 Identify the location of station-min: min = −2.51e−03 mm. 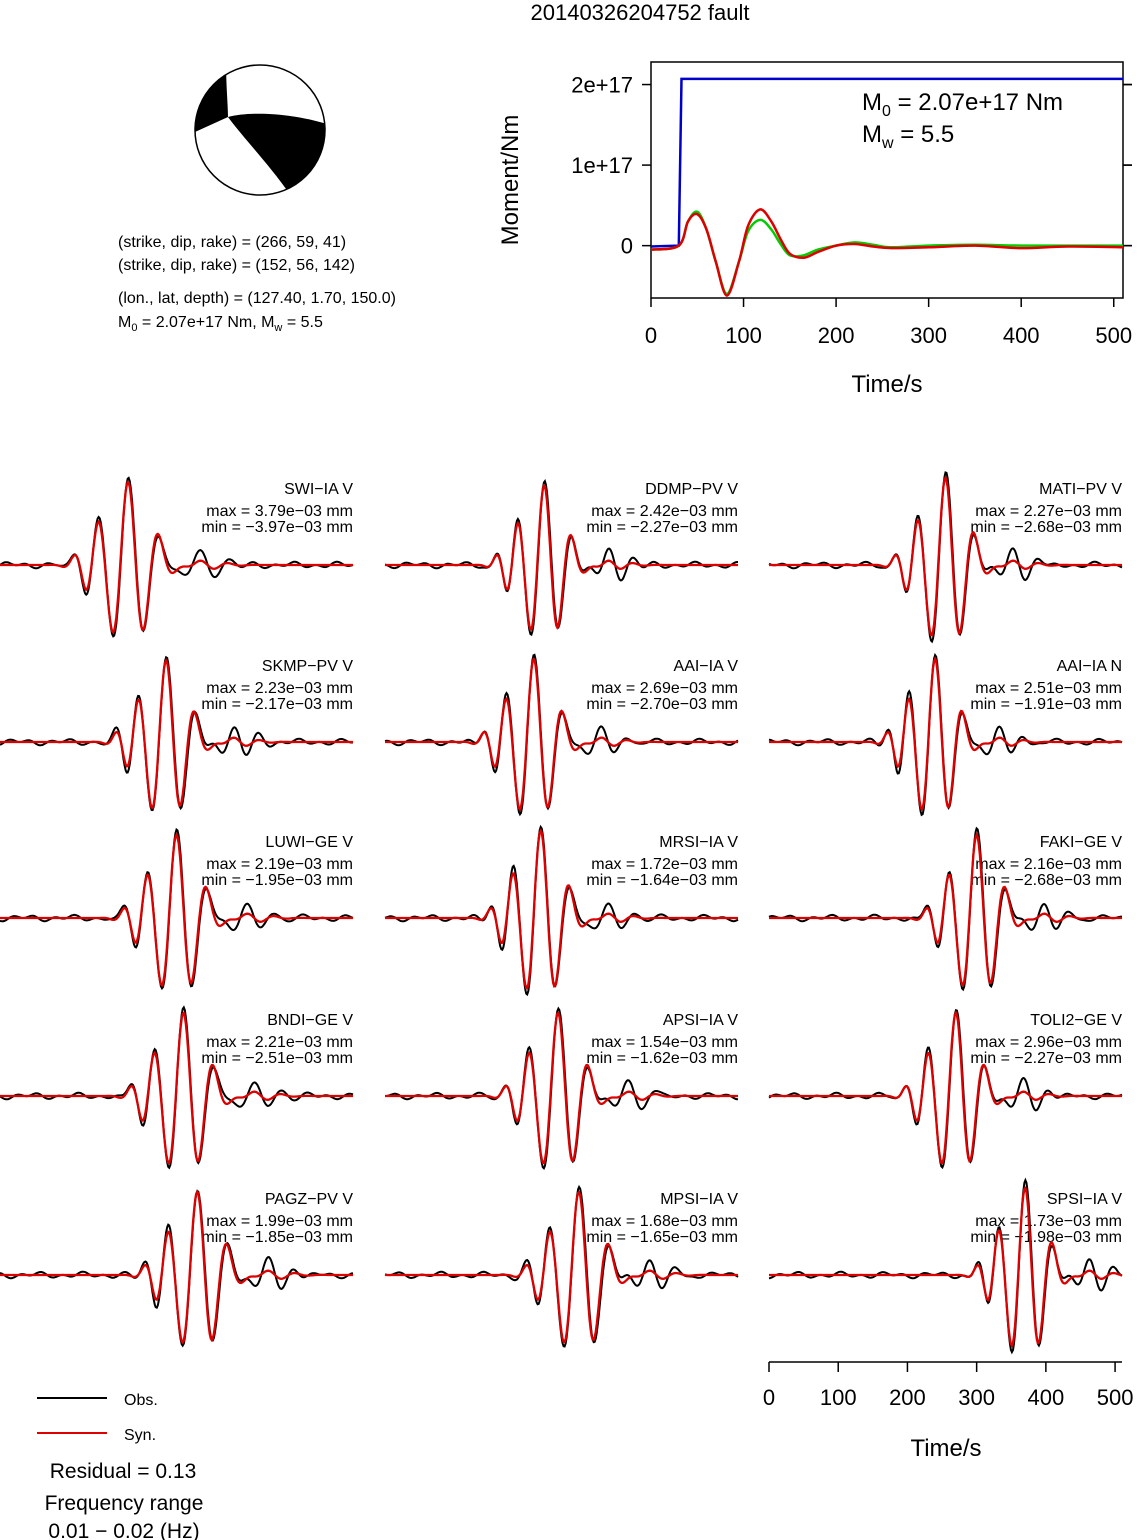
(277, 1058).